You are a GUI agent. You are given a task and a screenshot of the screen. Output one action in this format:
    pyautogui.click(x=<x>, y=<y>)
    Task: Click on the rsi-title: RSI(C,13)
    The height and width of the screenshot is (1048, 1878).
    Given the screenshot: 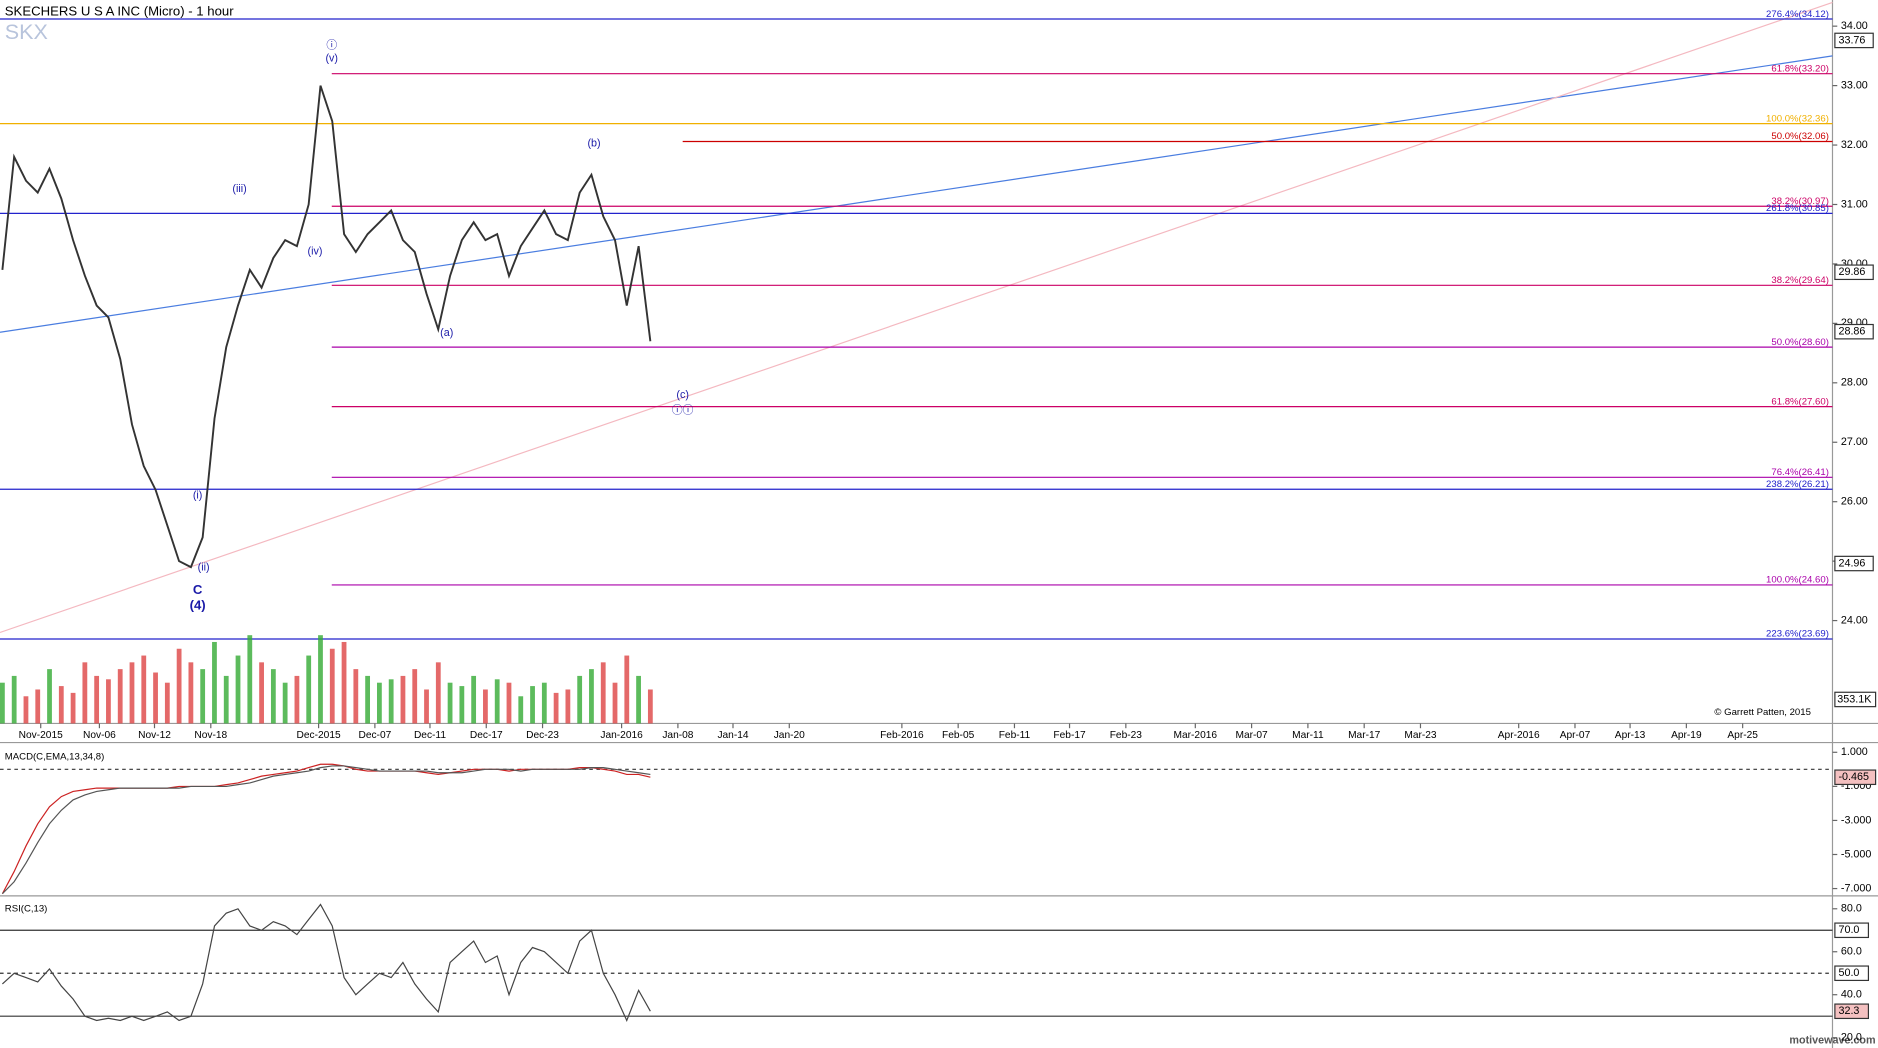 What is the action you would take?
    pyautogui.click(x=26, y=909)
    